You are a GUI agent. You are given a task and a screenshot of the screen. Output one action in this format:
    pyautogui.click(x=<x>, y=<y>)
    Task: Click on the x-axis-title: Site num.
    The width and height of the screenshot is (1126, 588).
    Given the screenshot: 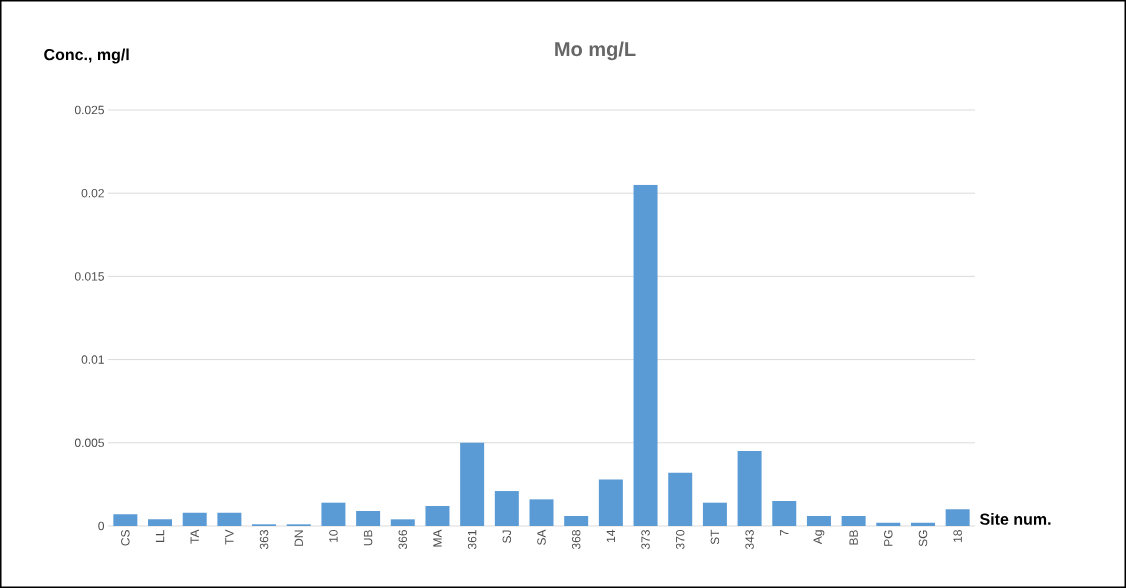 What is the action you would take?
    pyautogui.click(x=1015, y=519)
    